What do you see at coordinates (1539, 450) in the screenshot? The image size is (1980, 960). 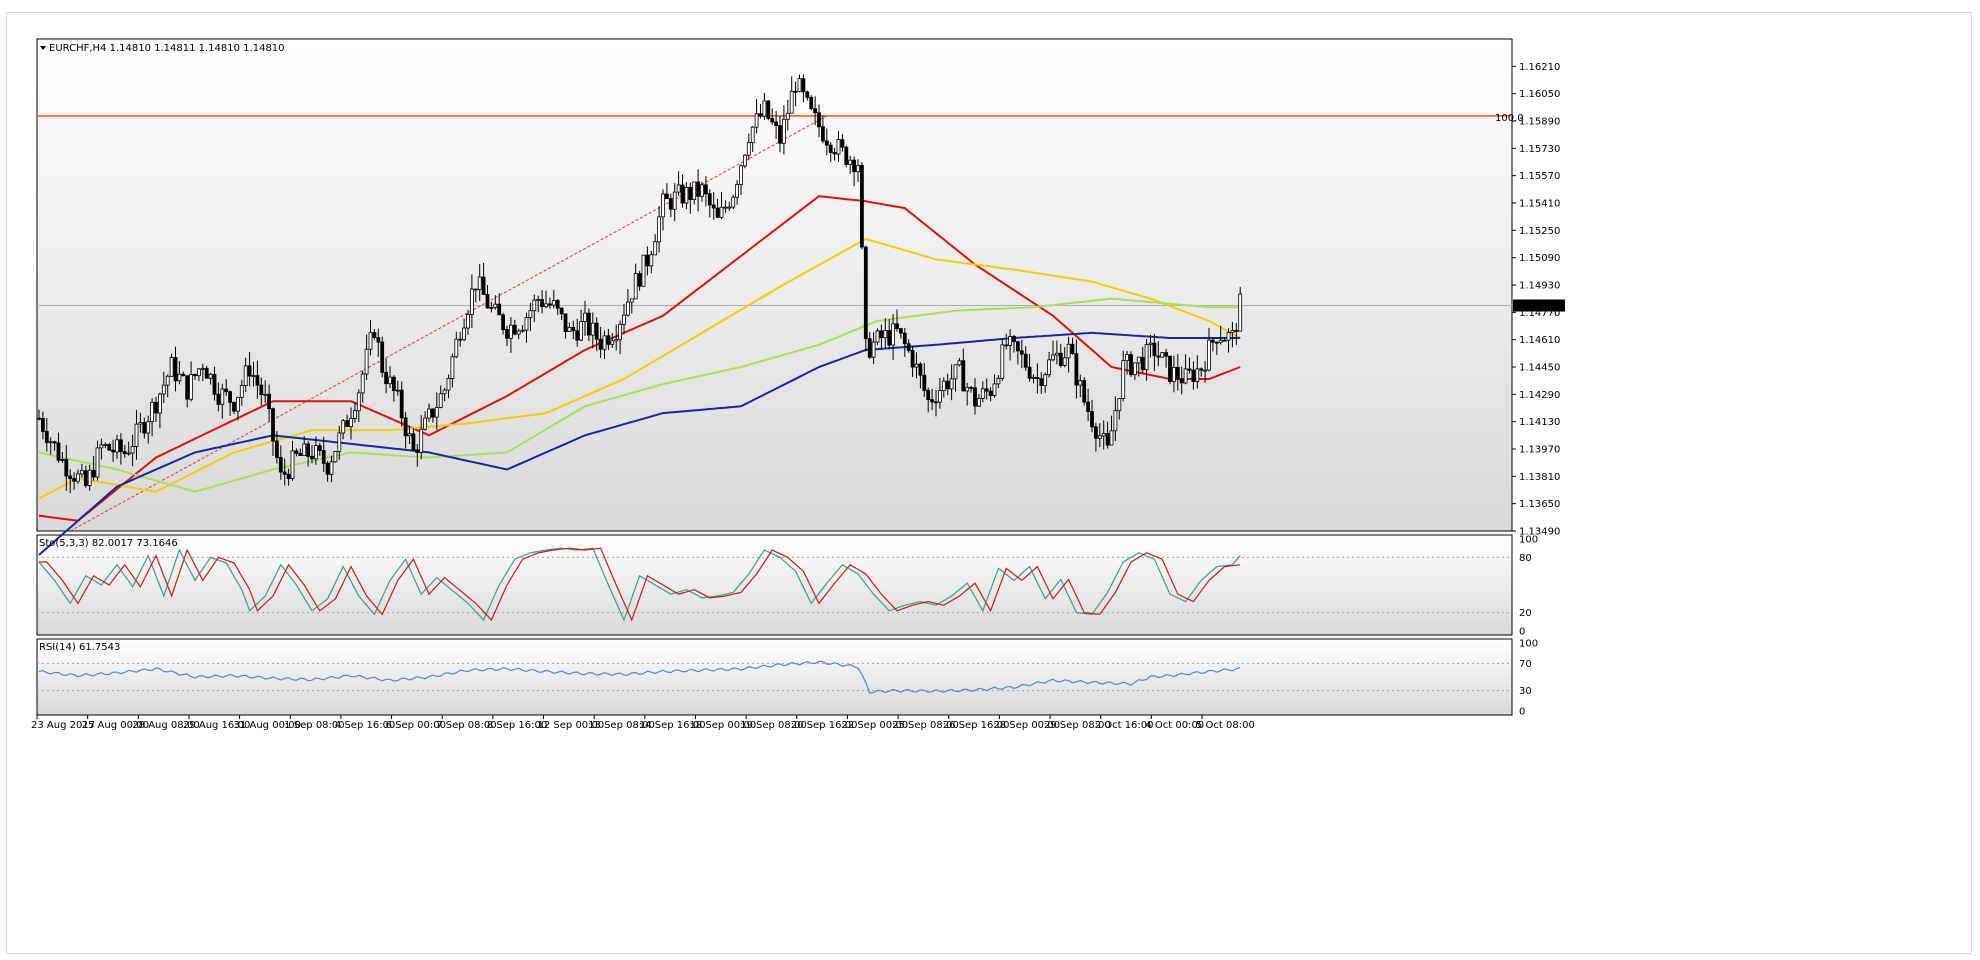 I see `price-tick-label: 1.13970` at bounding box center [1539, 450].